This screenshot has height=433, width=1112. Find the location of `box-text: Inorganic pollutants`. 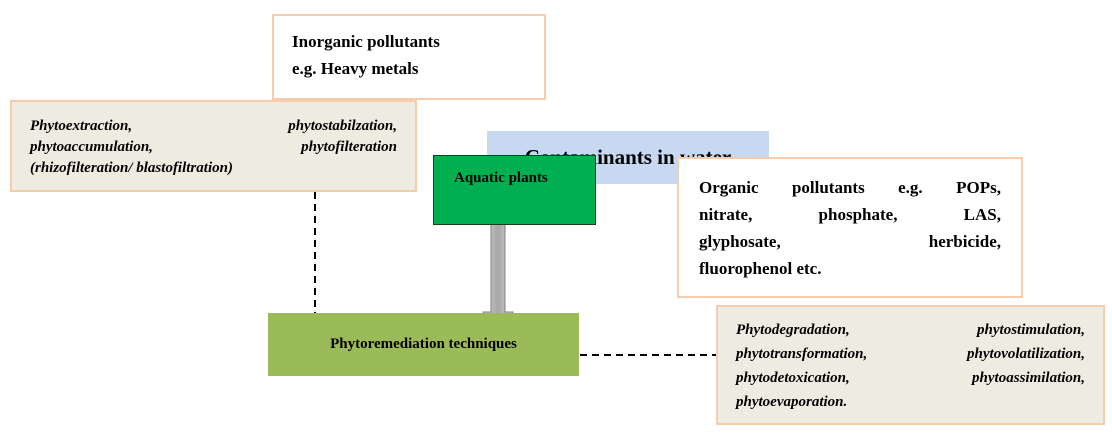

box-text: Inorganic pollutants is located at coordinates (366, 41).